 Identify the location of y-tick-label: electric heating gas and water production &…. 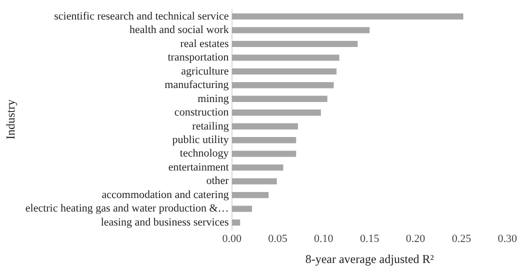
(127, 208).